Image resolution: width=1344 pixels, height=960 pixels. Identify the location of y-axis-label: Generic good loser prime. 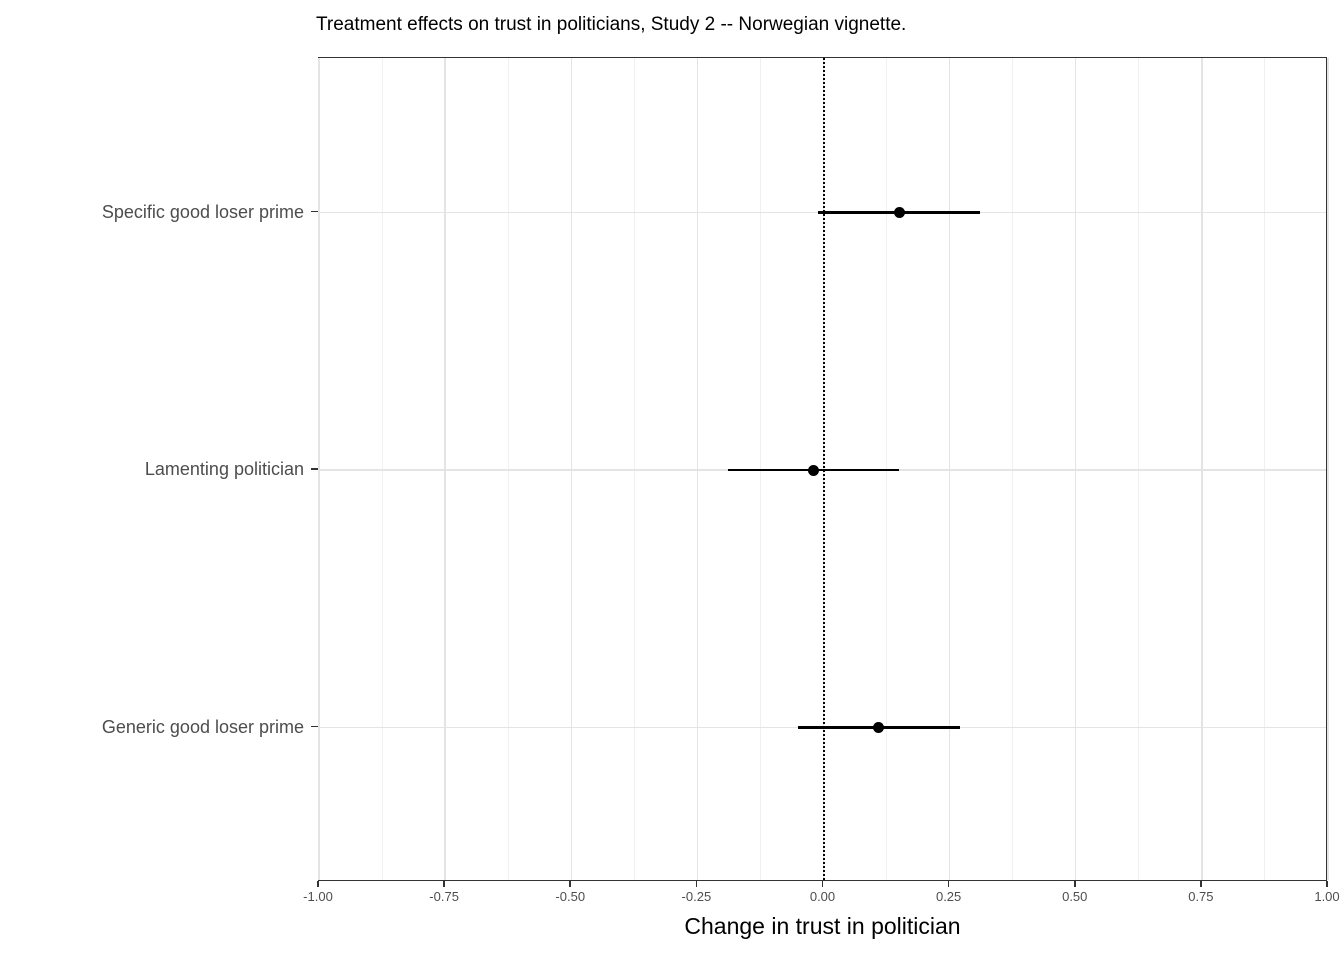
(202, 726).